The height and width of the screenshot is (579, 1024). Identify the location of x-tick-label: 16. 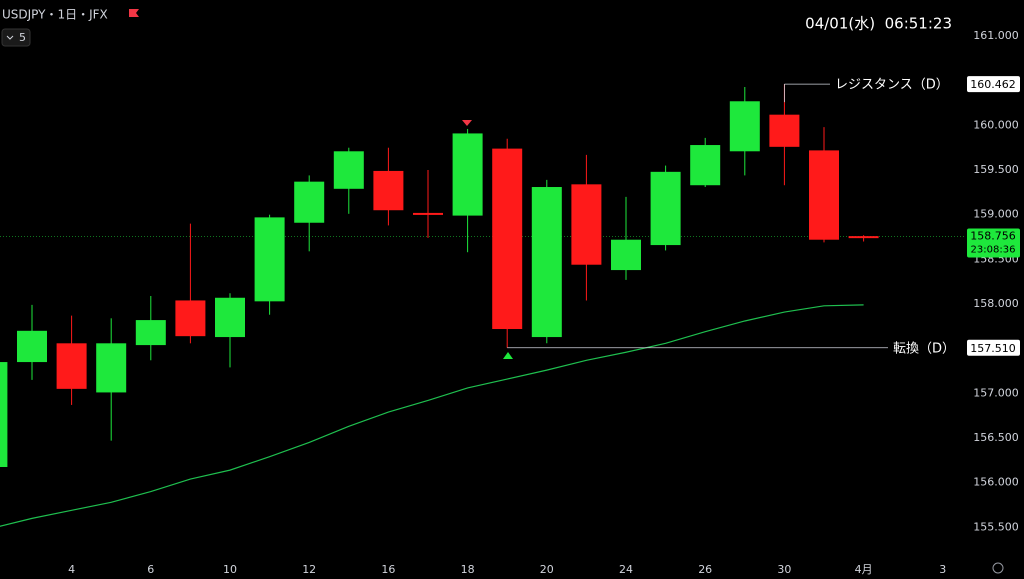
(388, 569).